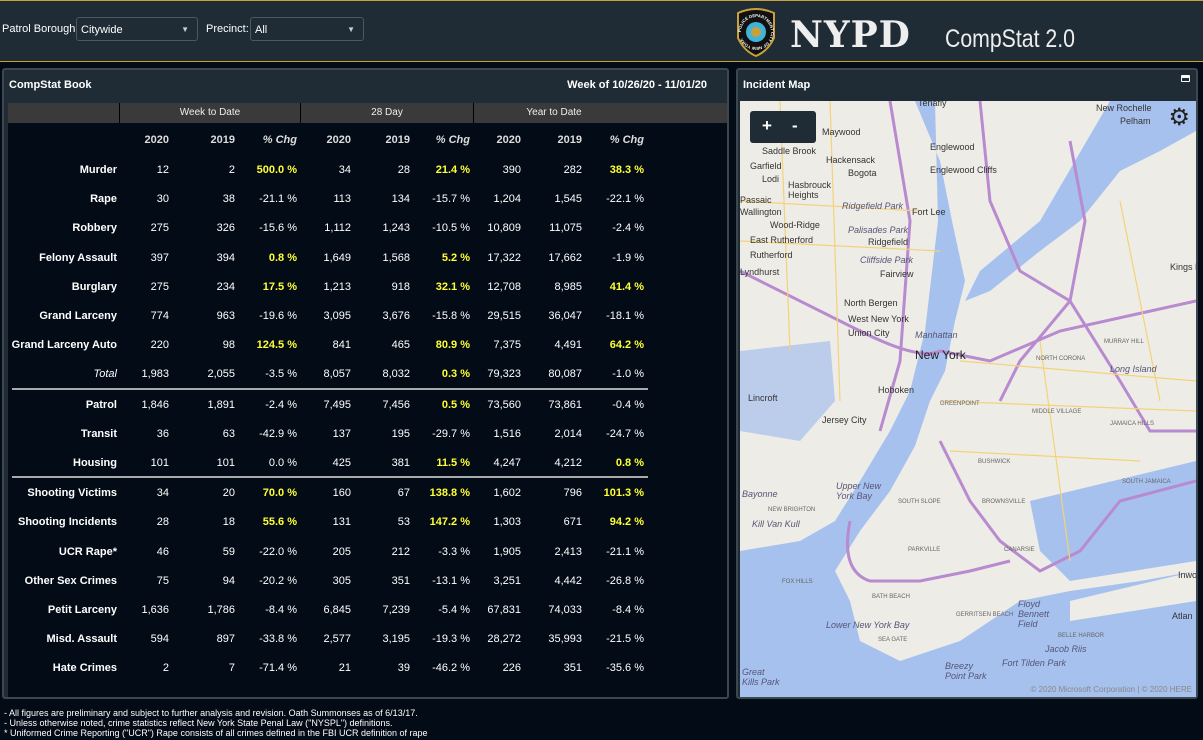 This screenshot has width=1203, height=740. Describe the element at coordinates (155, 404) in the screenshot. I see `table-cell: 1,846` at that location.